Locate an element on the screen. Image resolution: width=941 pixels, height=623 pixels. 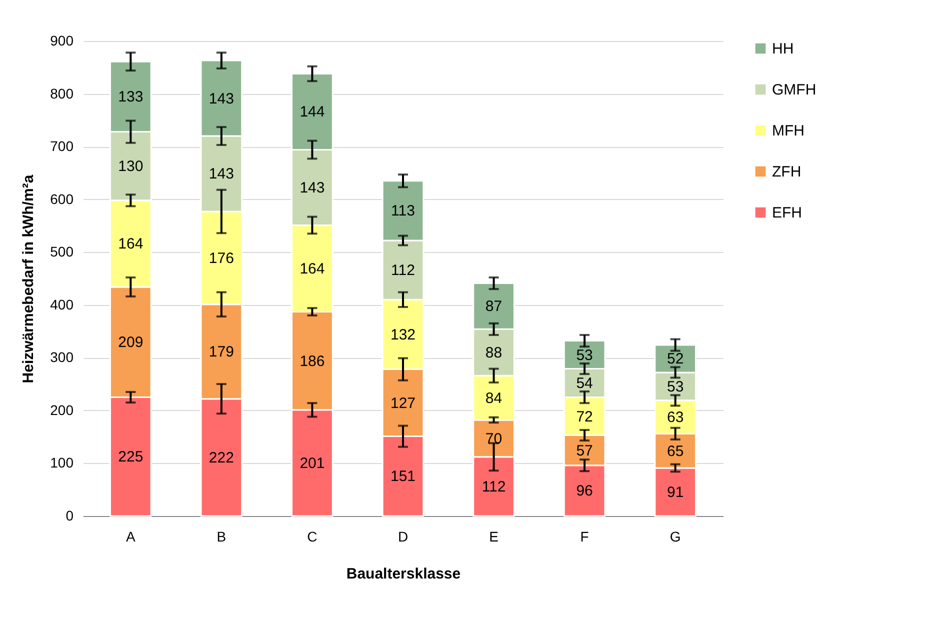
legend-label: GMFH is located at coordinates (794, 90).